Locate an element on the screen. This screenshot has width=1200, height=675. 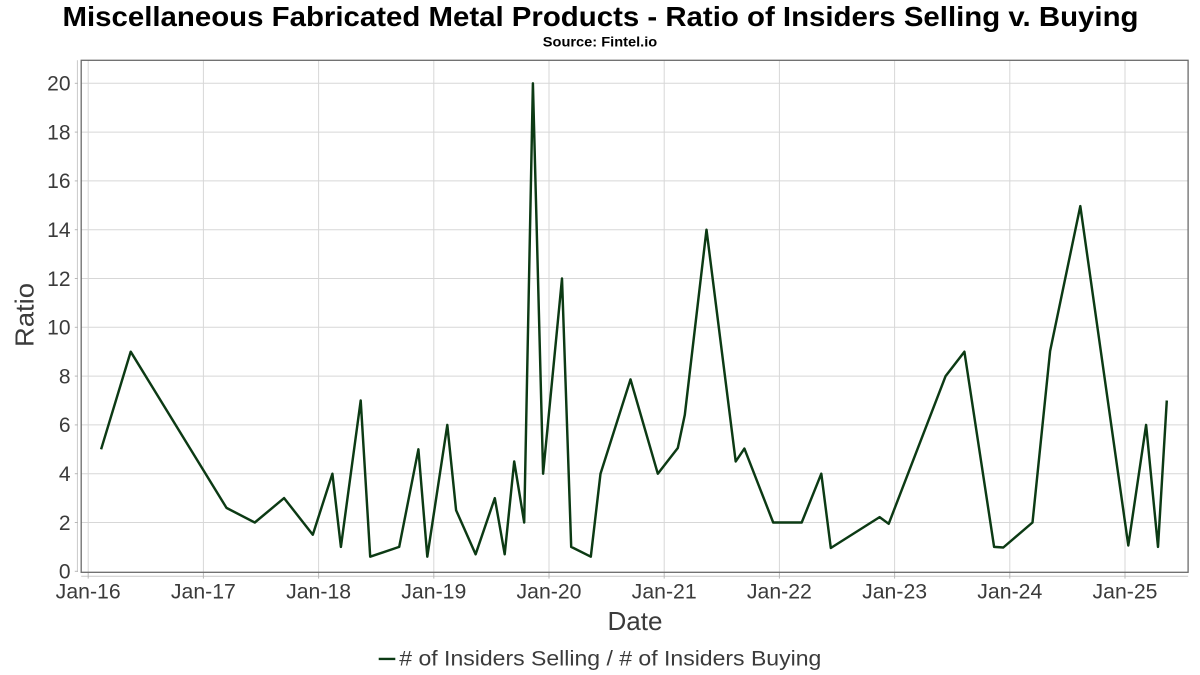
svg-text: Jan-24 is located at coordinates (1009, 591).